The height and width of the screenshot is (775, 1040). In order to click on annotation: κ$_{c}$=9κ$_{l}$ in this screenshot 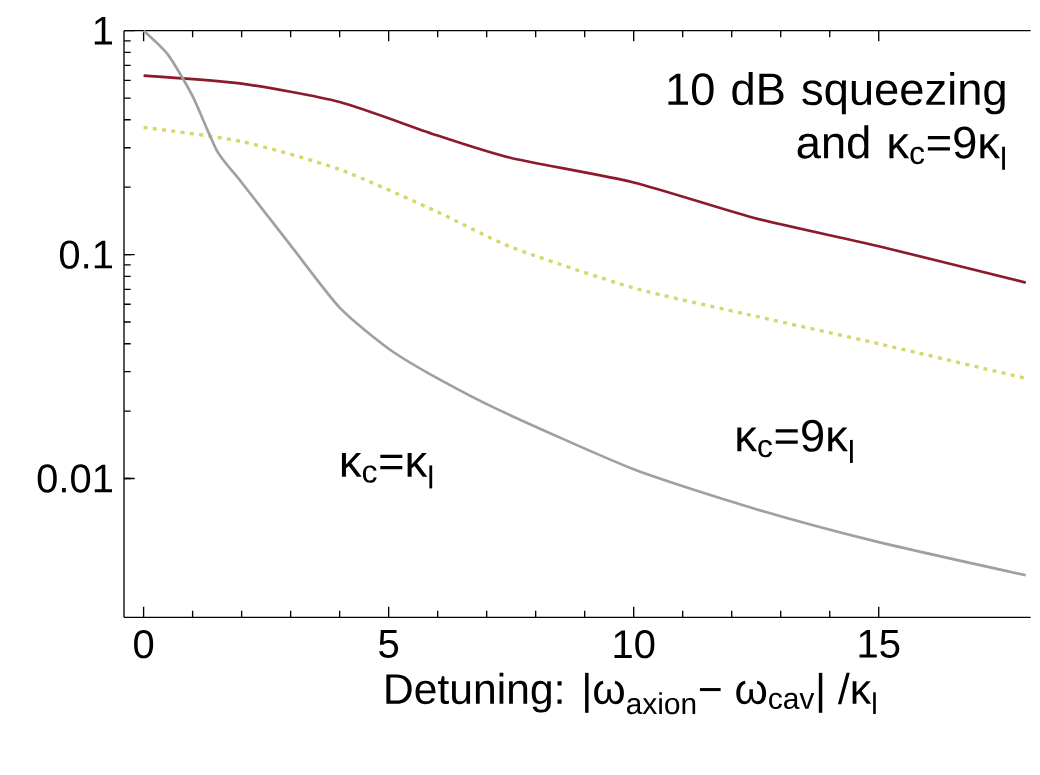, I will do `click(795, 441)`.